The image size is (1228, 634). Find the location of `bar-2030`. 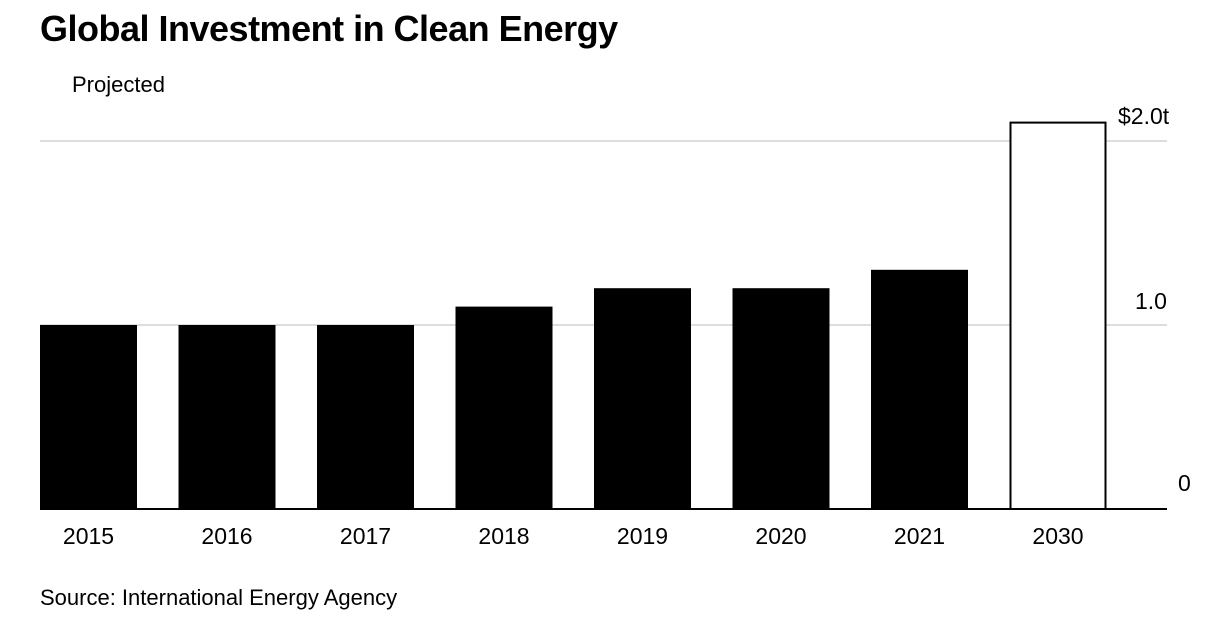

bar-2030 is located at coordinates (1058, 315).